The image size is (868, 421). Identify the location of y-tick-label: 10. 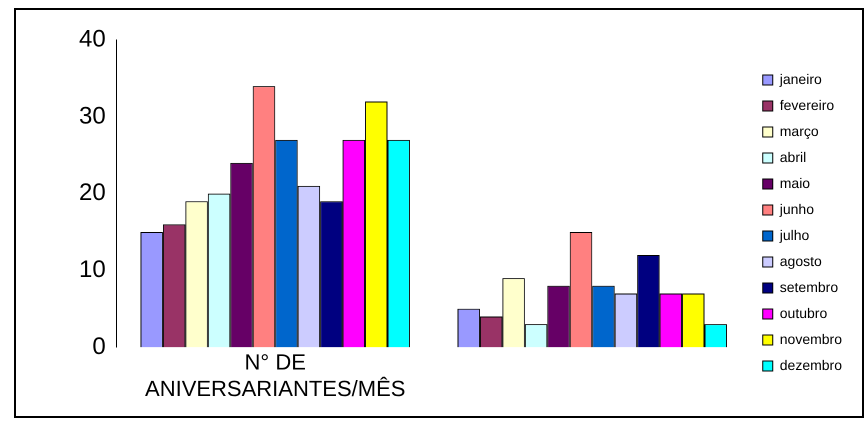
(92, 270).